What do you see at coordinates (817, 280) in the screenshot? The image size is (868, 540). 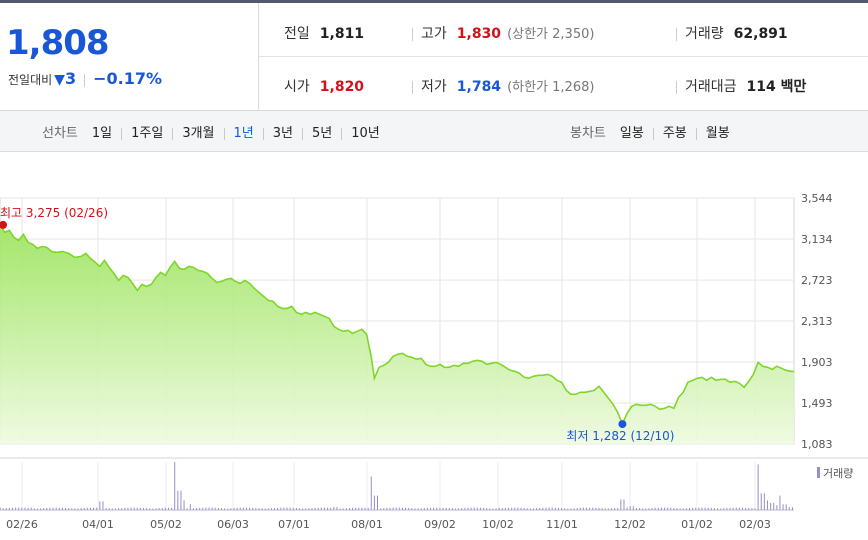 I see `y-tick-label: 2,723` at bounding box center [817, 280].